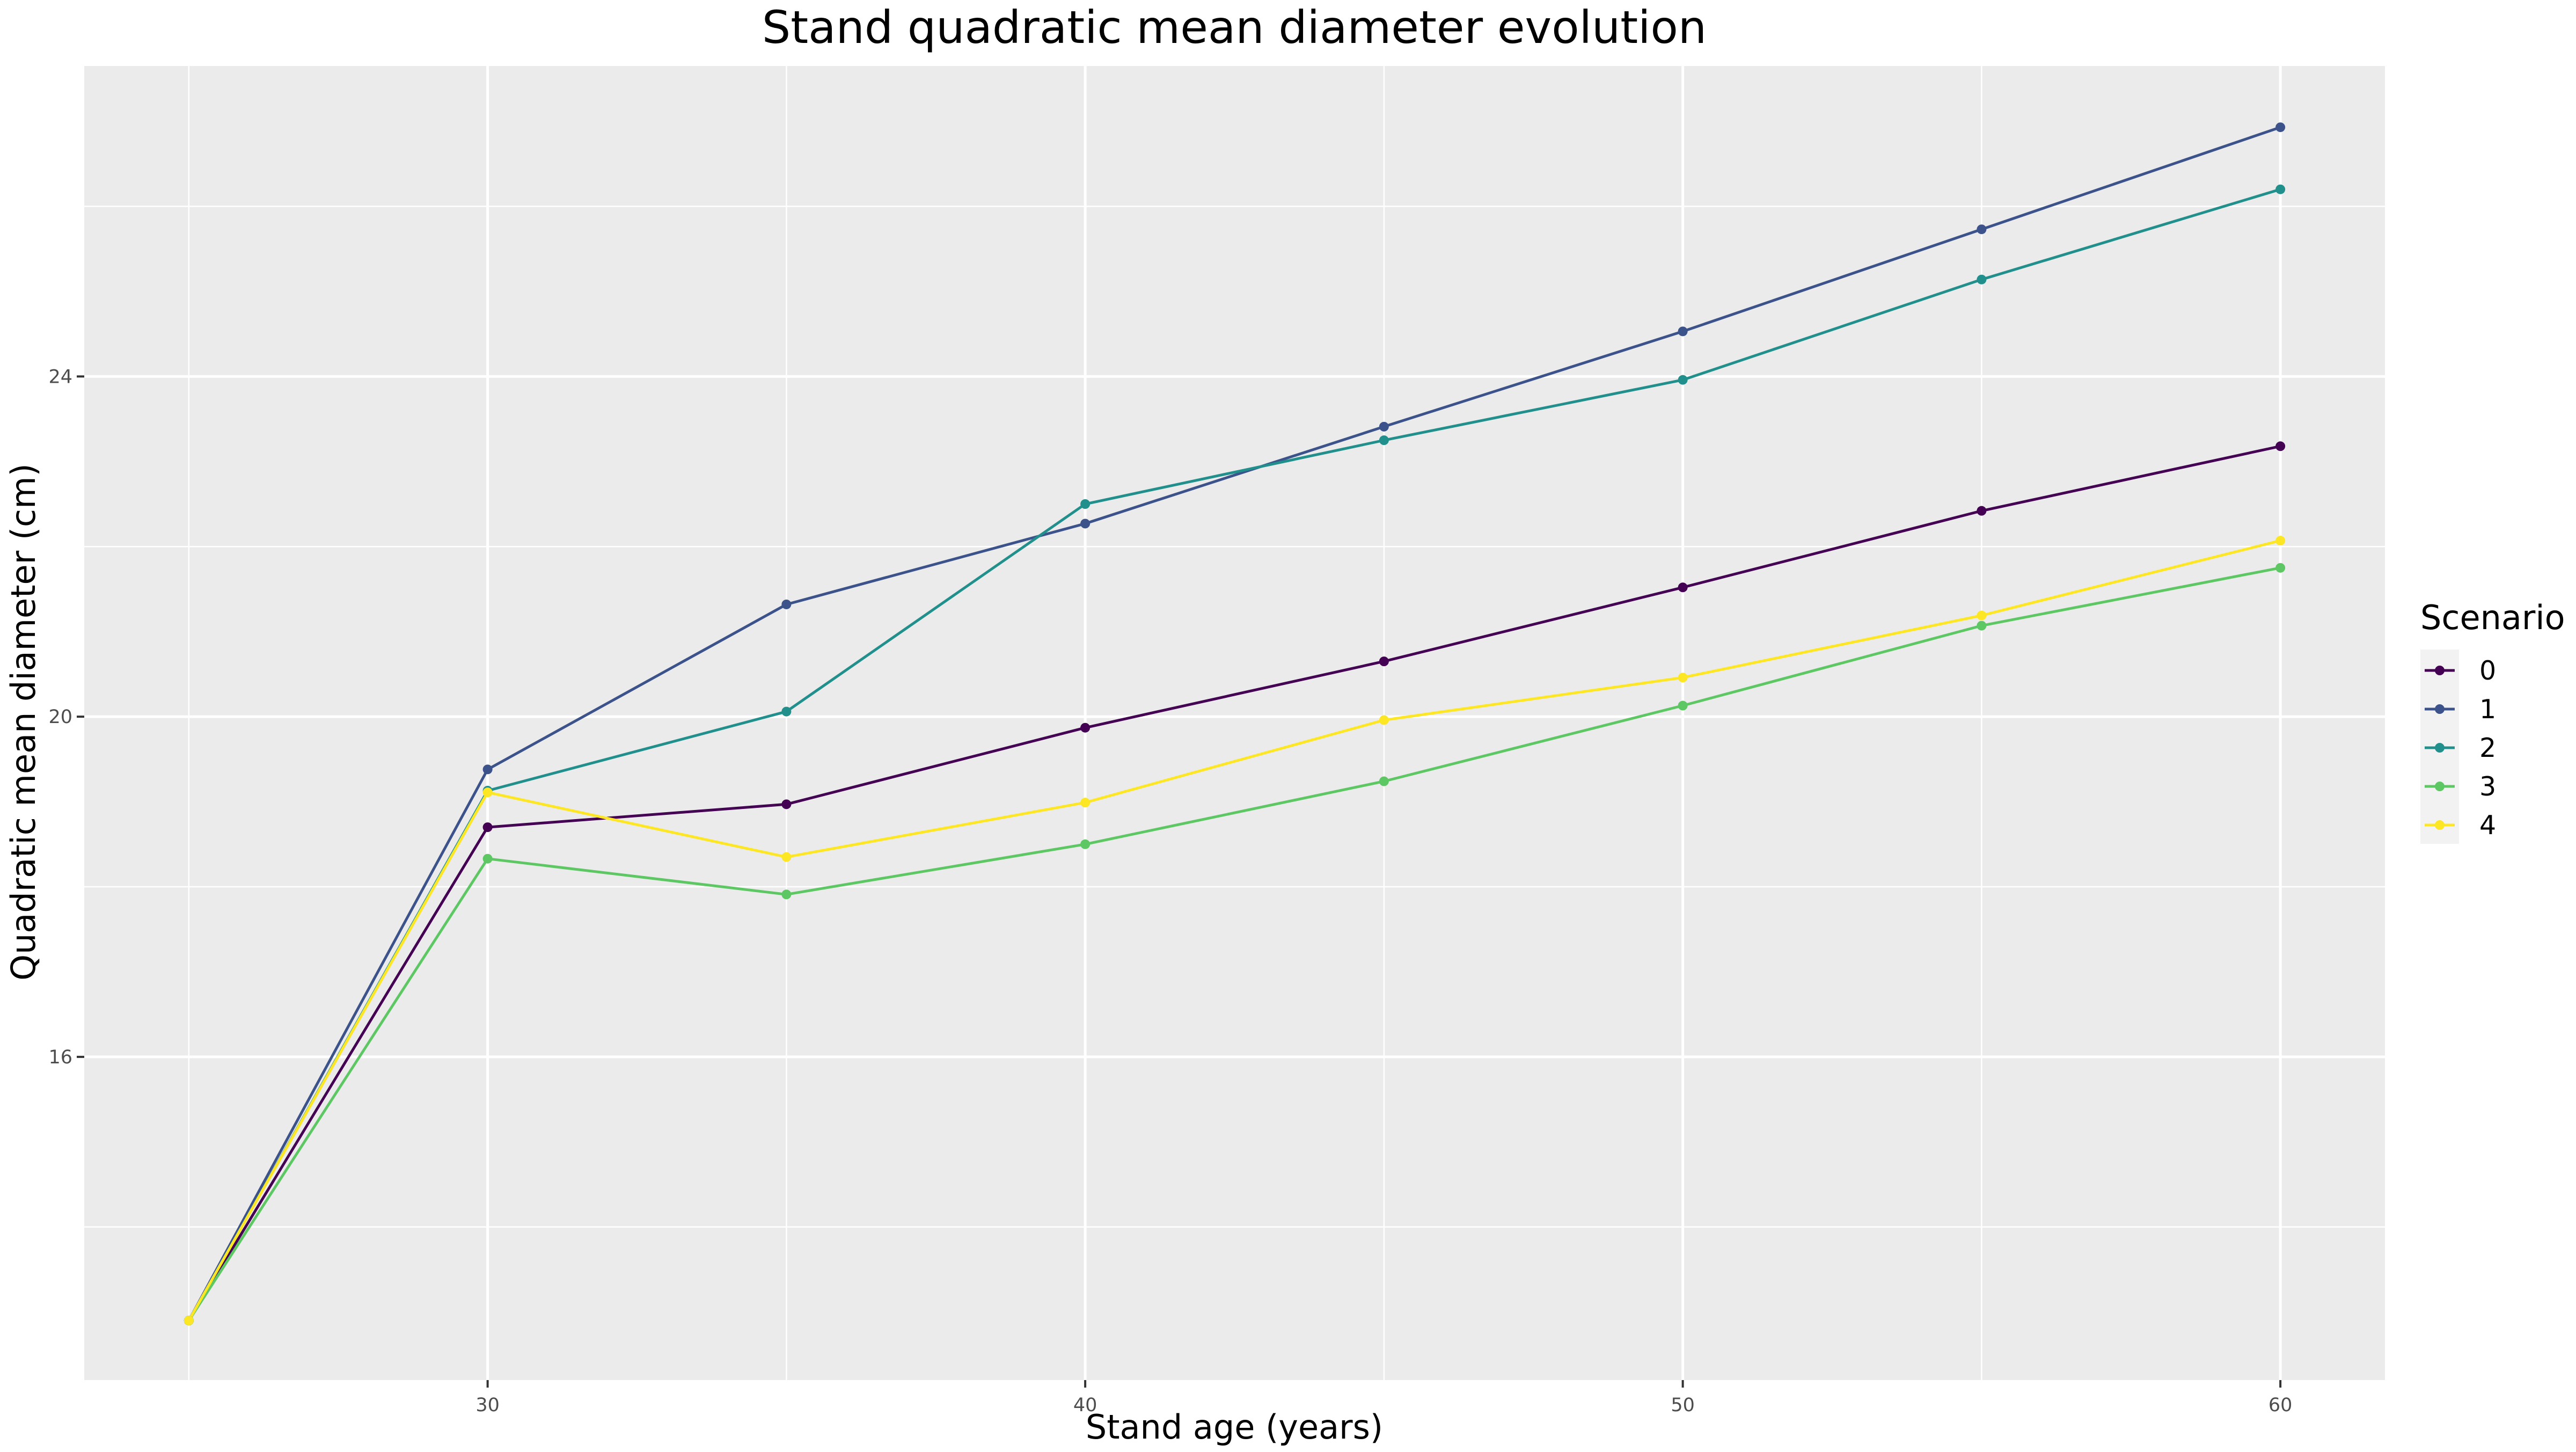 The width and height of the screenshot is (2576, 1452). Describe the element at coordinates (2487, 709) in the screenshot. I see `legend-label-1: 1` at that location.